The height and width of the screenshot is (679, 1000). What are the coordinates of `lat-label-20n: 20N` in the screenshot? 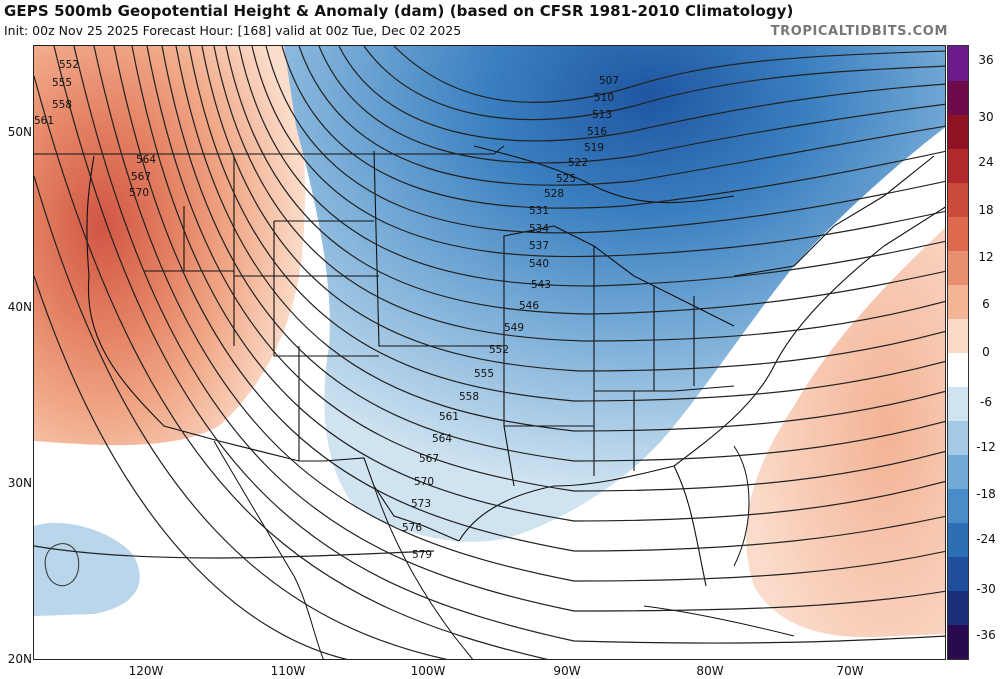 It's located at (19, 659).